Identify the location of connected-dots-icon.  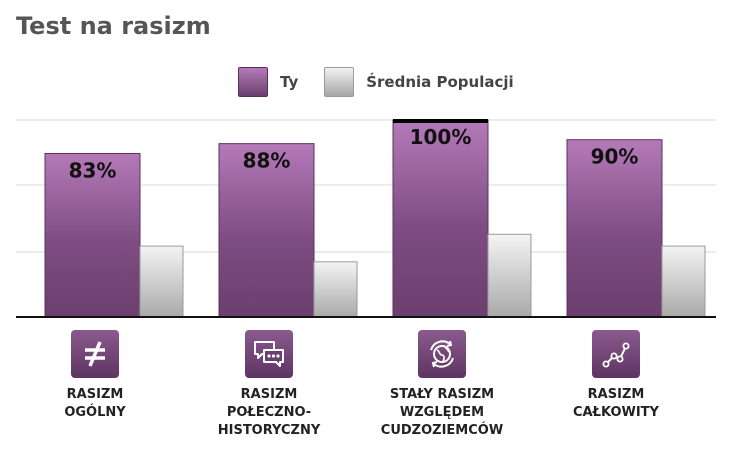
(616, 354).